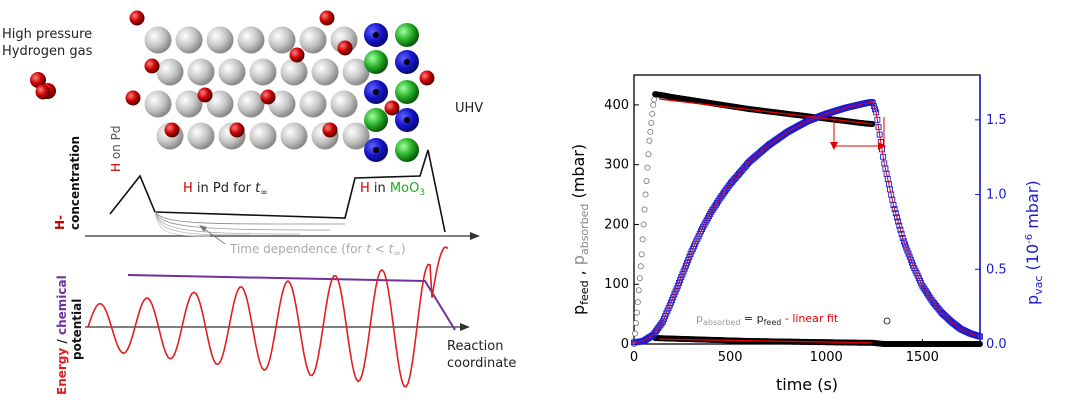 This screenshot has height=412, width=1067. What do you see at coordinates (392, 189) in the screenshot?
I see `h-in-moo3-label: H in MoO3` at bounding box center [392, 189].